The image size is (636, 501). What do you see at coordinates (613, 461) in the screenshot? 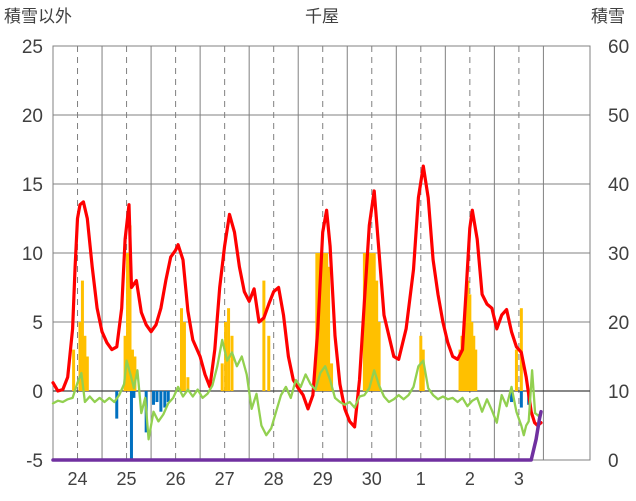
I see `right-tick-label: 0` at bounding box center [613, 461].